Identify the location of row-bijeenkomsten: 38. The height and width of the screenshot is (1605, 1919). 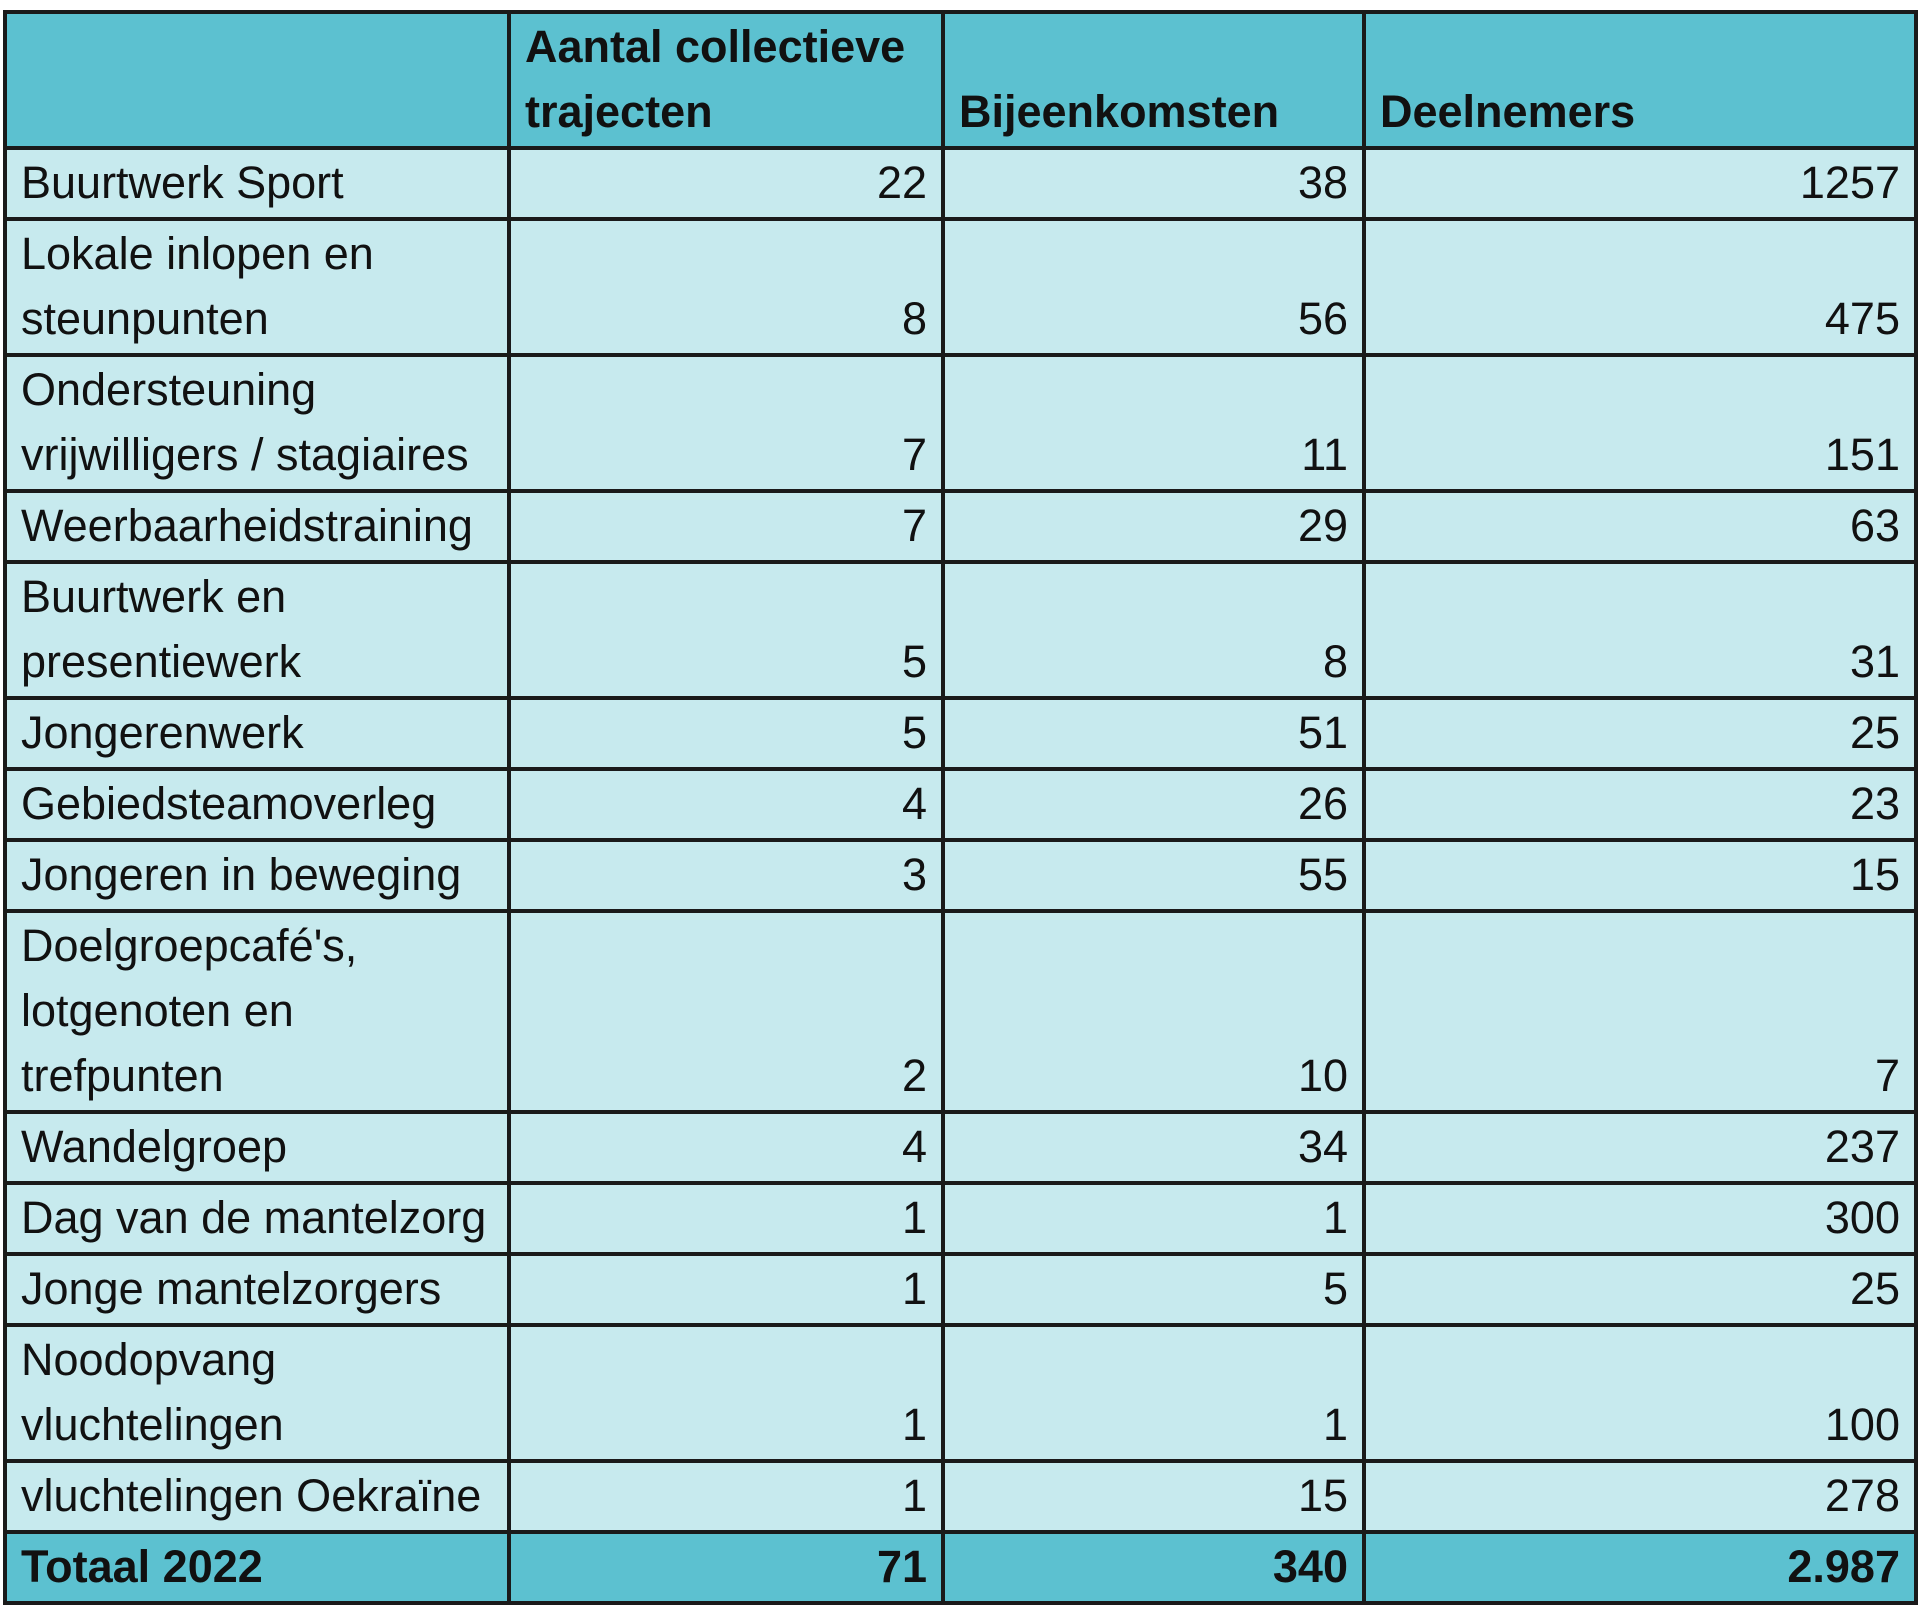
(1153, 183).